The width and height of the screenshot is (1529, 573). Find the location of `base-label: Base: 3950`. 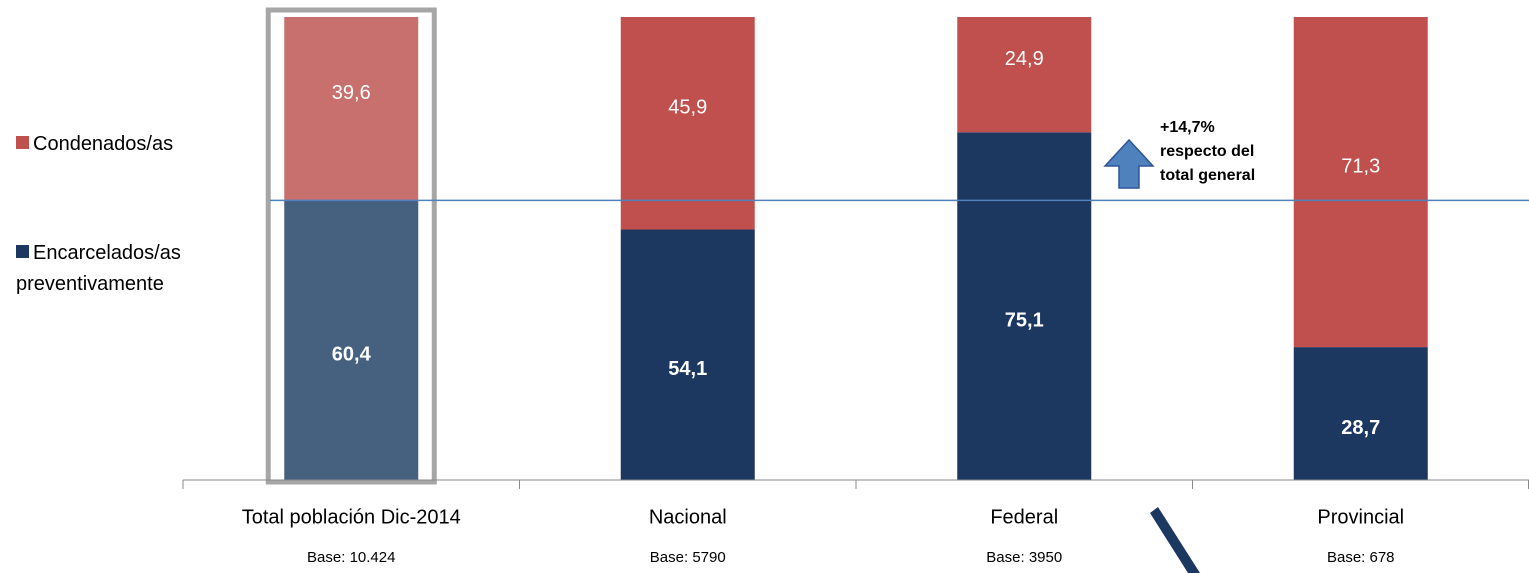

base-label: Base: 3950 is located at coordinates (1024, 557).